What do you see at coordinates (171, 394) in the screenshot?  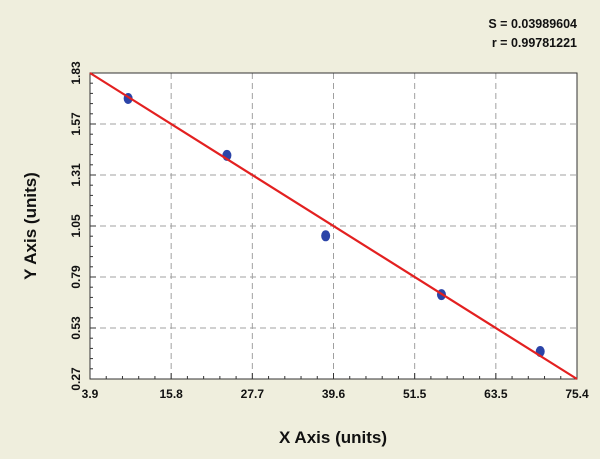 I see `x-tick-label: 15.8` at bounding box center [171, 394].